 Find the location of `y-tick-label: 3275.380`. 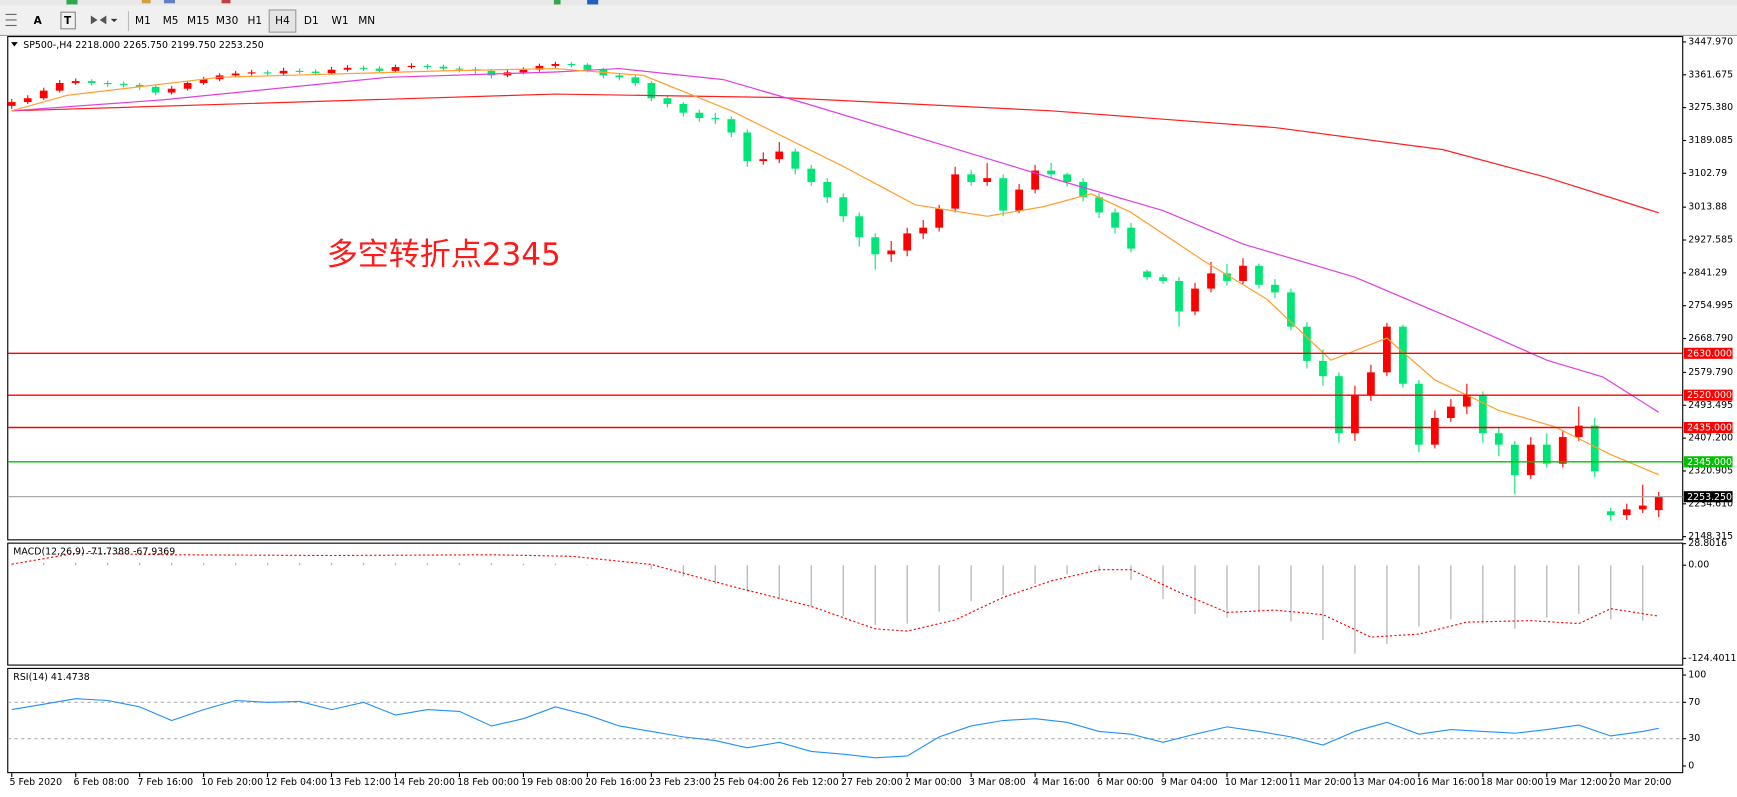

y-tick-label: 3275.380 is located at coordinates (1710, 107).